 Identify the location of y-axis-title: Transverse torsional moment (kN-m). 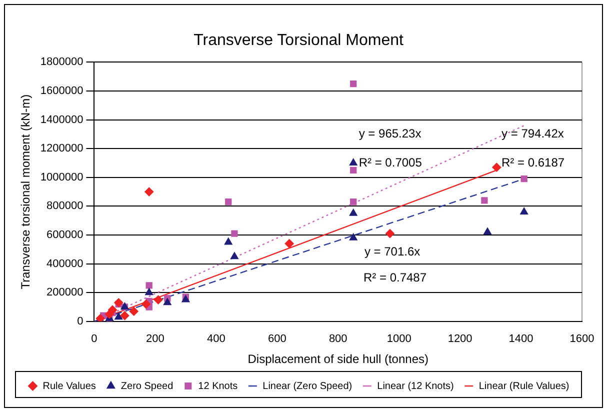
(25, 192).